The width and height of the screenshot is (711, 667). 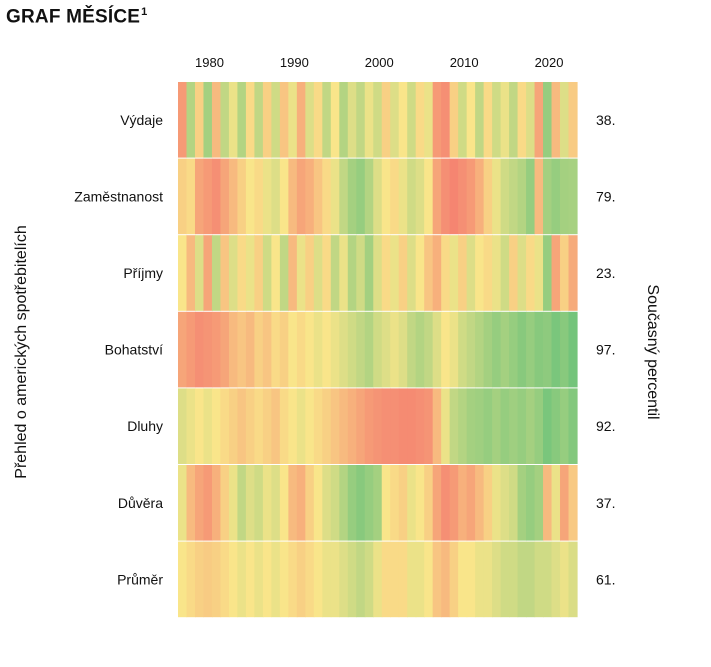 I want to click on current-percentile-value: 61., so click(x=605, y=579).